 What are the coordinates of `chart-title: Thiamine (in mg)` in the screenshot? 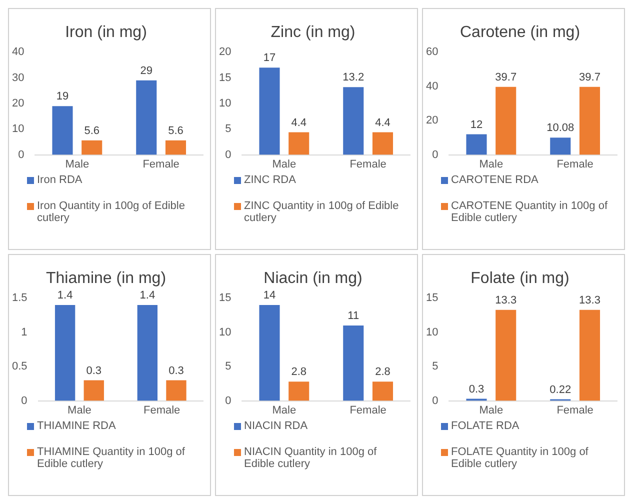 It's located at (106, 279).